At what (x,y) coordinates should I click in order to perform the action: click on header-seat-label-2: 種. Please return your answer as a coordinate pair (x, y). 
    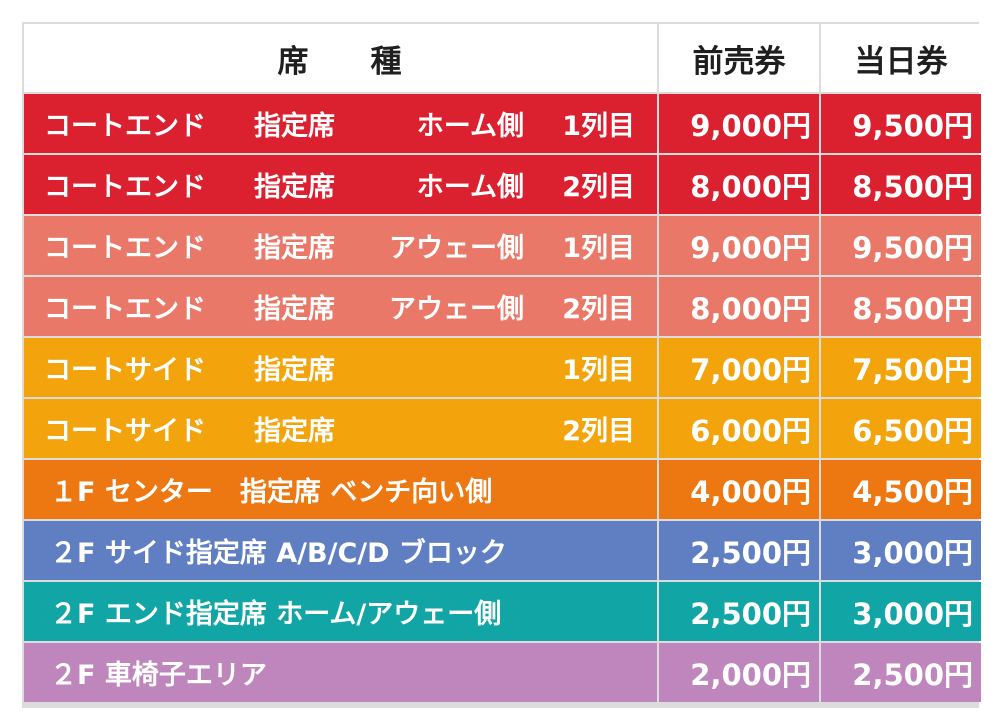
    Looking at the image, I should click on (387, 61).